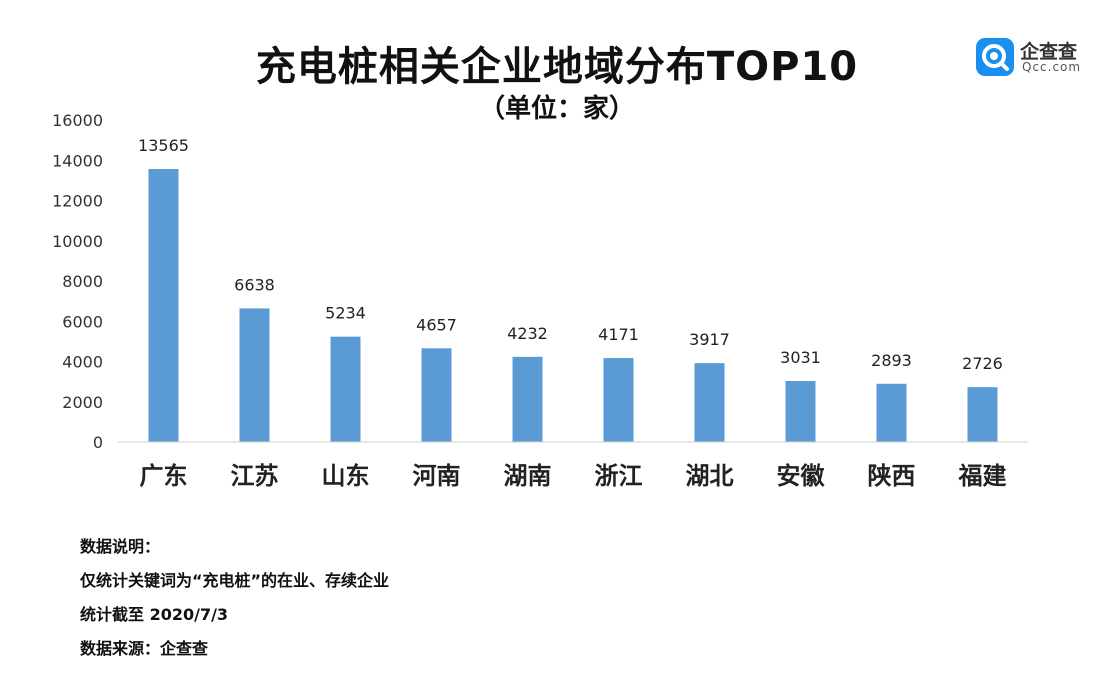 The height and width of the screenshot is (692, 1114). I want to click on data-label: 3031, so click(800, 357).